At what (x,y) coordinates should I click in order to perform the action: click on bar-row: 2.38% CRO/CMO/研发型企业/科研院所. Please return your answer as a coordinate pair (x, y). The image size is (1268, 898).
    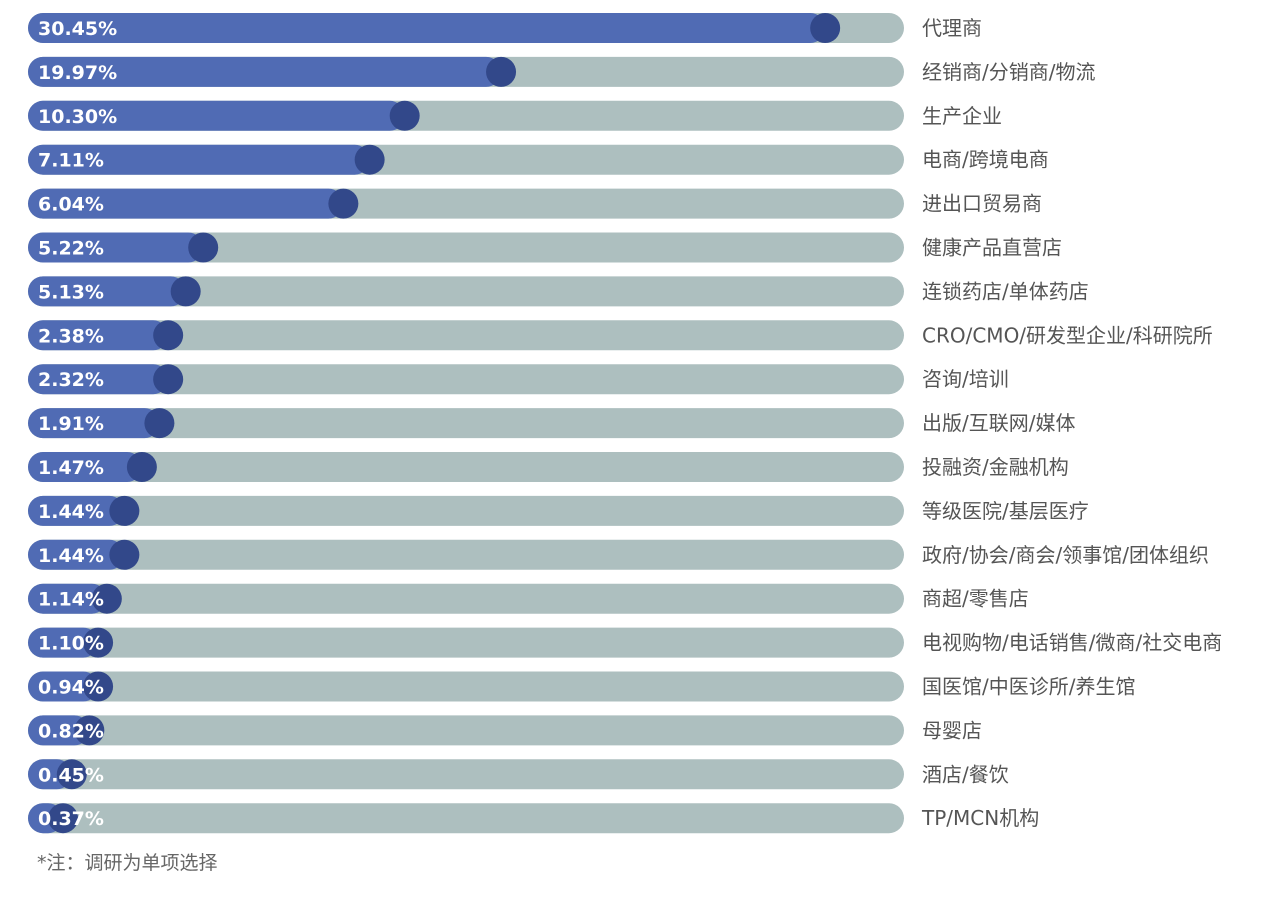
    Looking at the image, I should click on (620, 335).